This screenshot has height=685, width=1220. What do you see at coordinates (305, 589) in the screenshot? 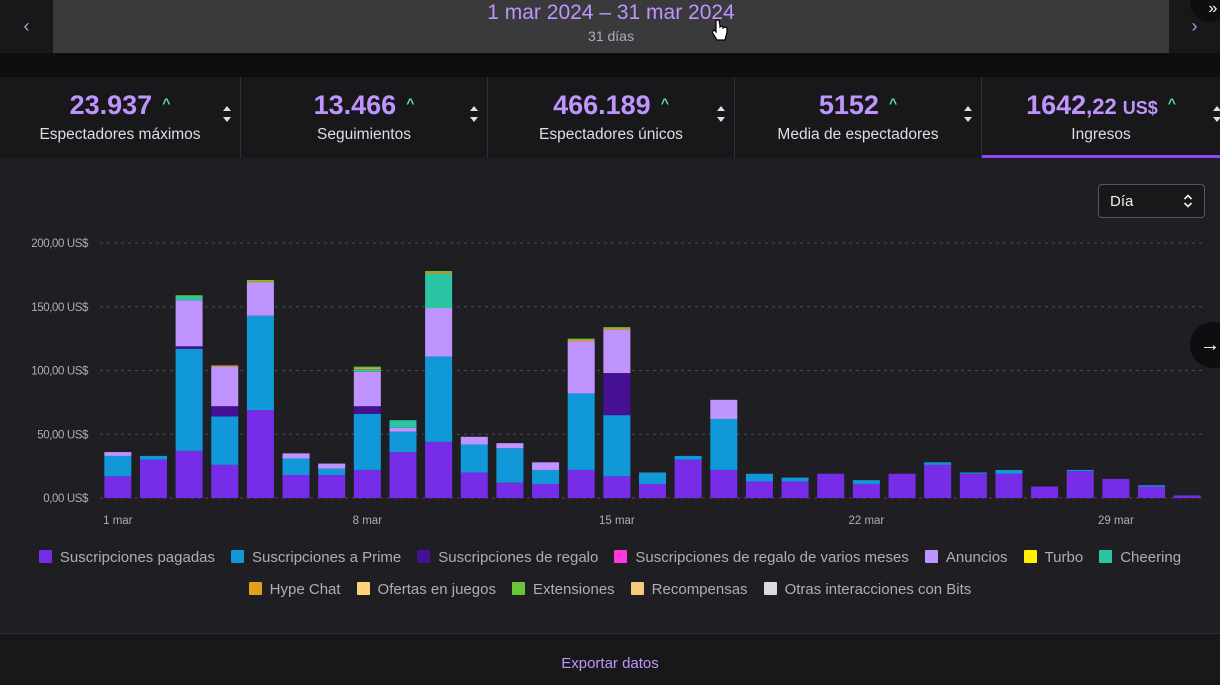
I see `legend-label: Hype Chat` at bounding box center [305, 589].